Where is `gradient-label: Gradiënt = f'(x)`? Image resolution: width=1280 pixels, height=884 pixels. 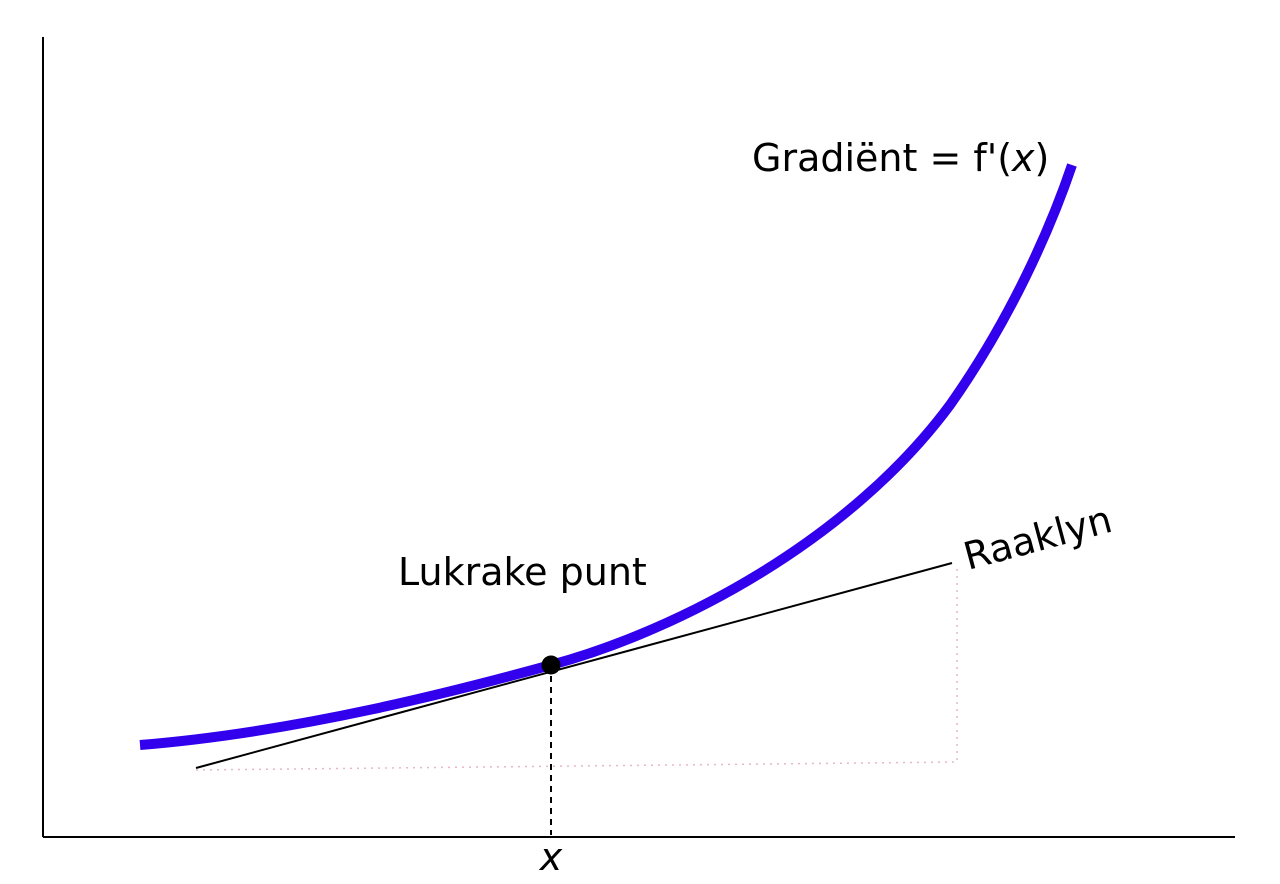
gradient-label: Gradiënt = f'(x) is located at coordinates (900, 158).